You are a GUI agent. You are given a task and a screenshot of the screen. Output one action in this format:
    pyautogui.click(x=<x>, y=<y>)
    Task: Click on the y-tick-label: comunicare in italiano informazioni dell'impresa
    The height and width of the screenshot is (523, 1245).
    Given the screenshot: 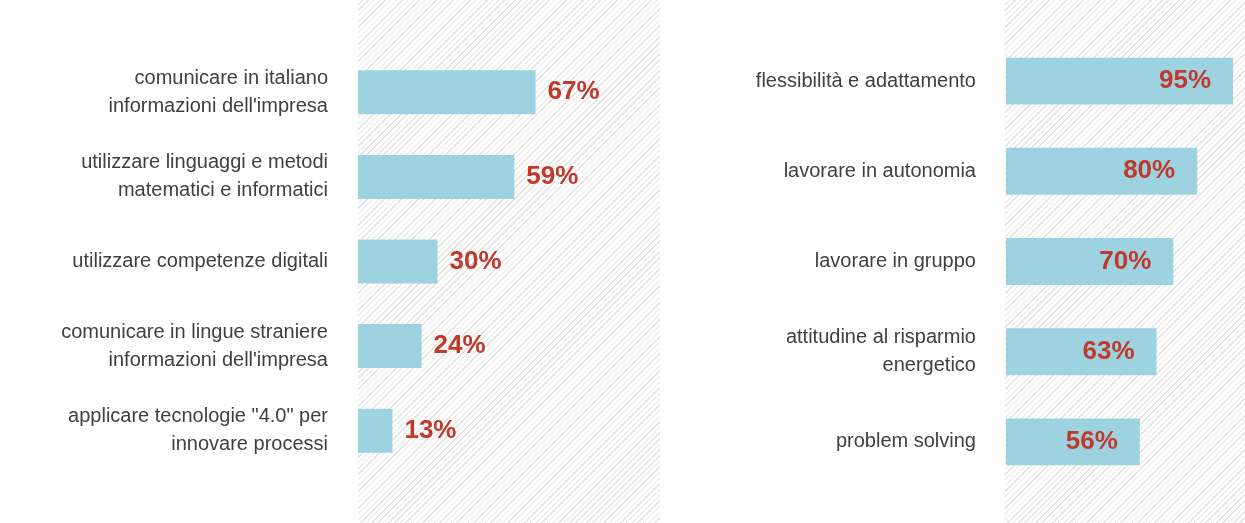 What is the action you would take?
    pyautogui.click(x=218, y=90)
    